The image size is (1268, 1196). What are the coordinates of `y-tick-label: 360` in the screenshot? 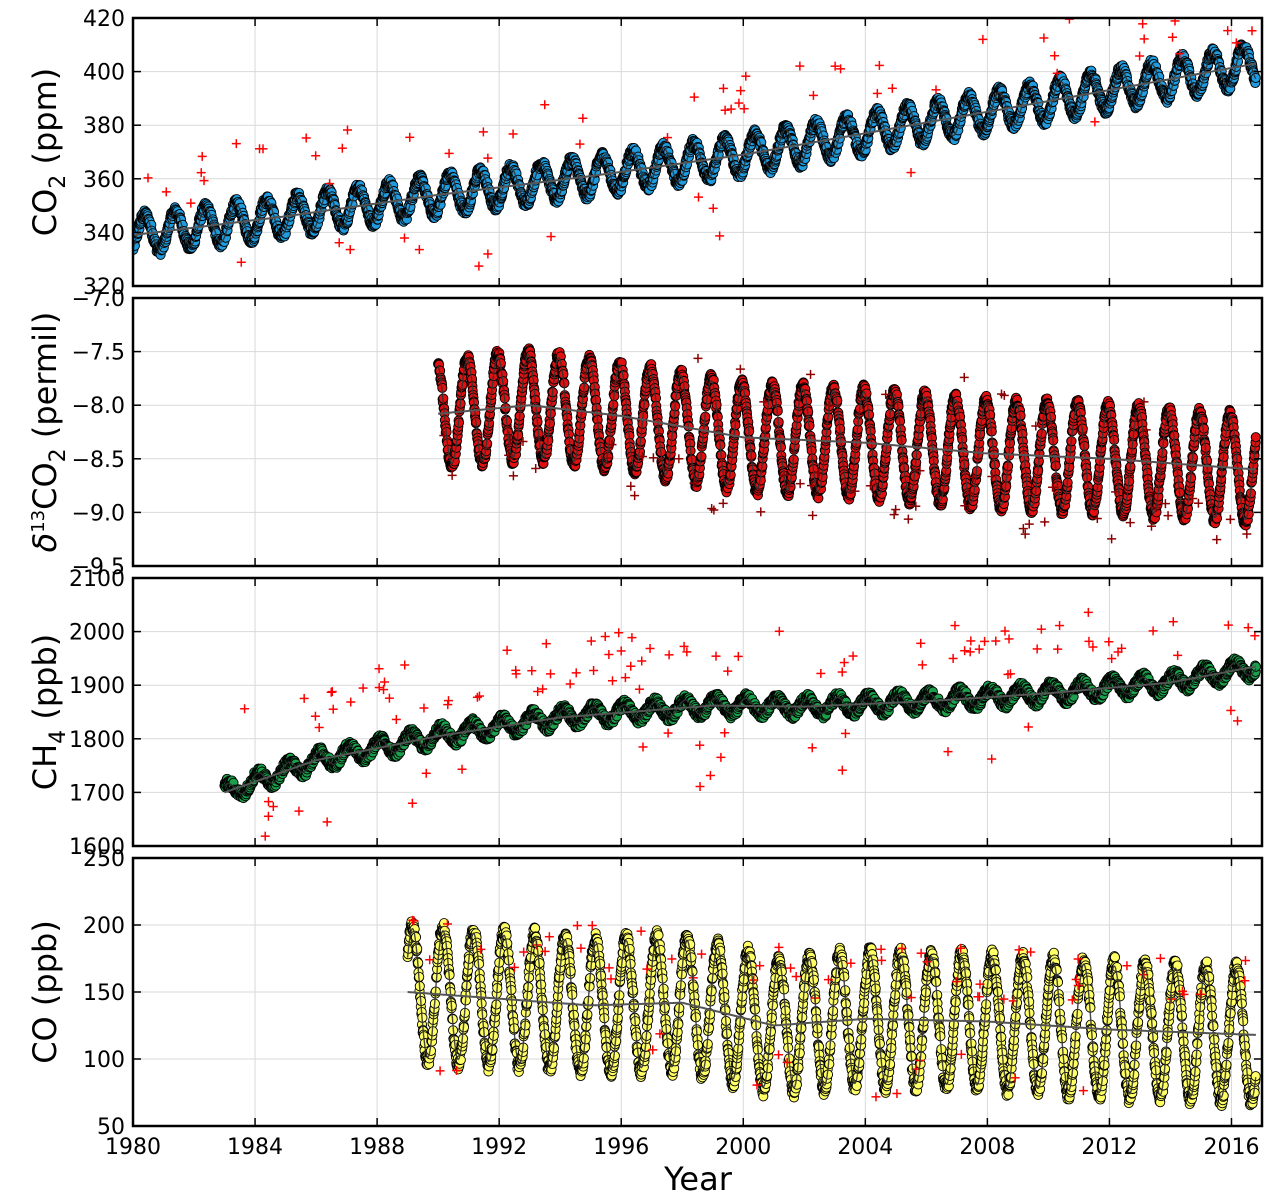 It's located at (104, 180).